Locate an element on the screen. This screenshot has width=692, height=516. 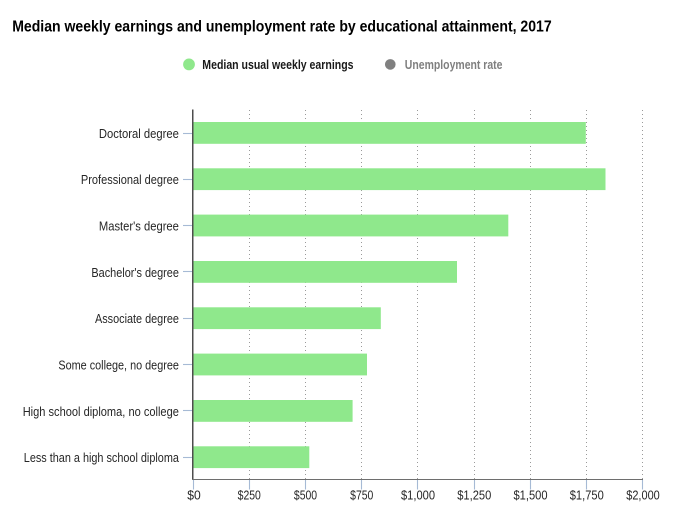
svg-text: $0 is located at coordinates (194, 496).